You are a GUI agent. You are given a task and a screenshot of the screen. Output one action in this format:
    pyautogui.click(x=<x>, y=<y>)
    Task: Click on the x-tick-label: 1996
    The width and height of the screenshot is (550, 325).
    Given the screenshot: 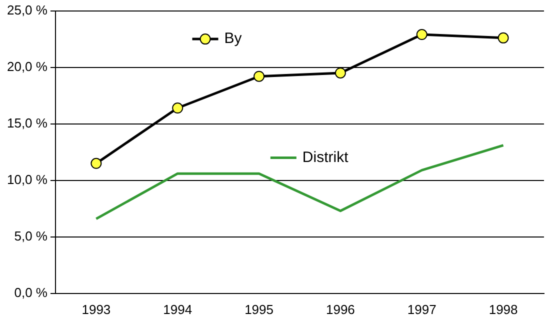 What is the action you would take?
    pyautogui.click(x=340, y=309)
    